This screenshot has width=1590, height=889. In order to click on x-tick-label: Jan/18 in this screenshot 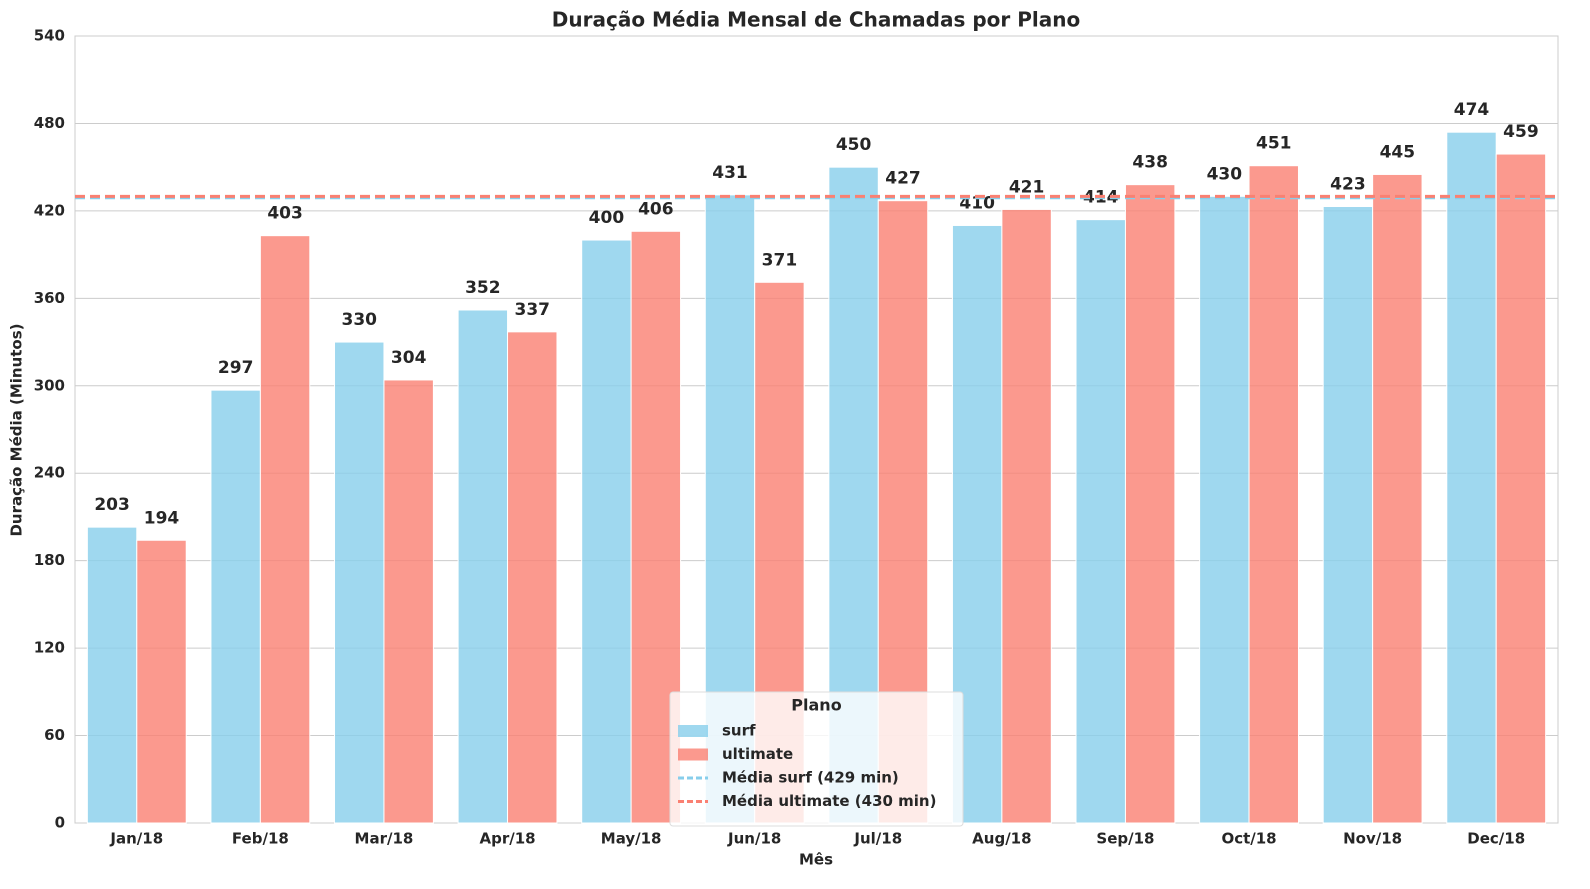, I will do `click(136, 839)`.